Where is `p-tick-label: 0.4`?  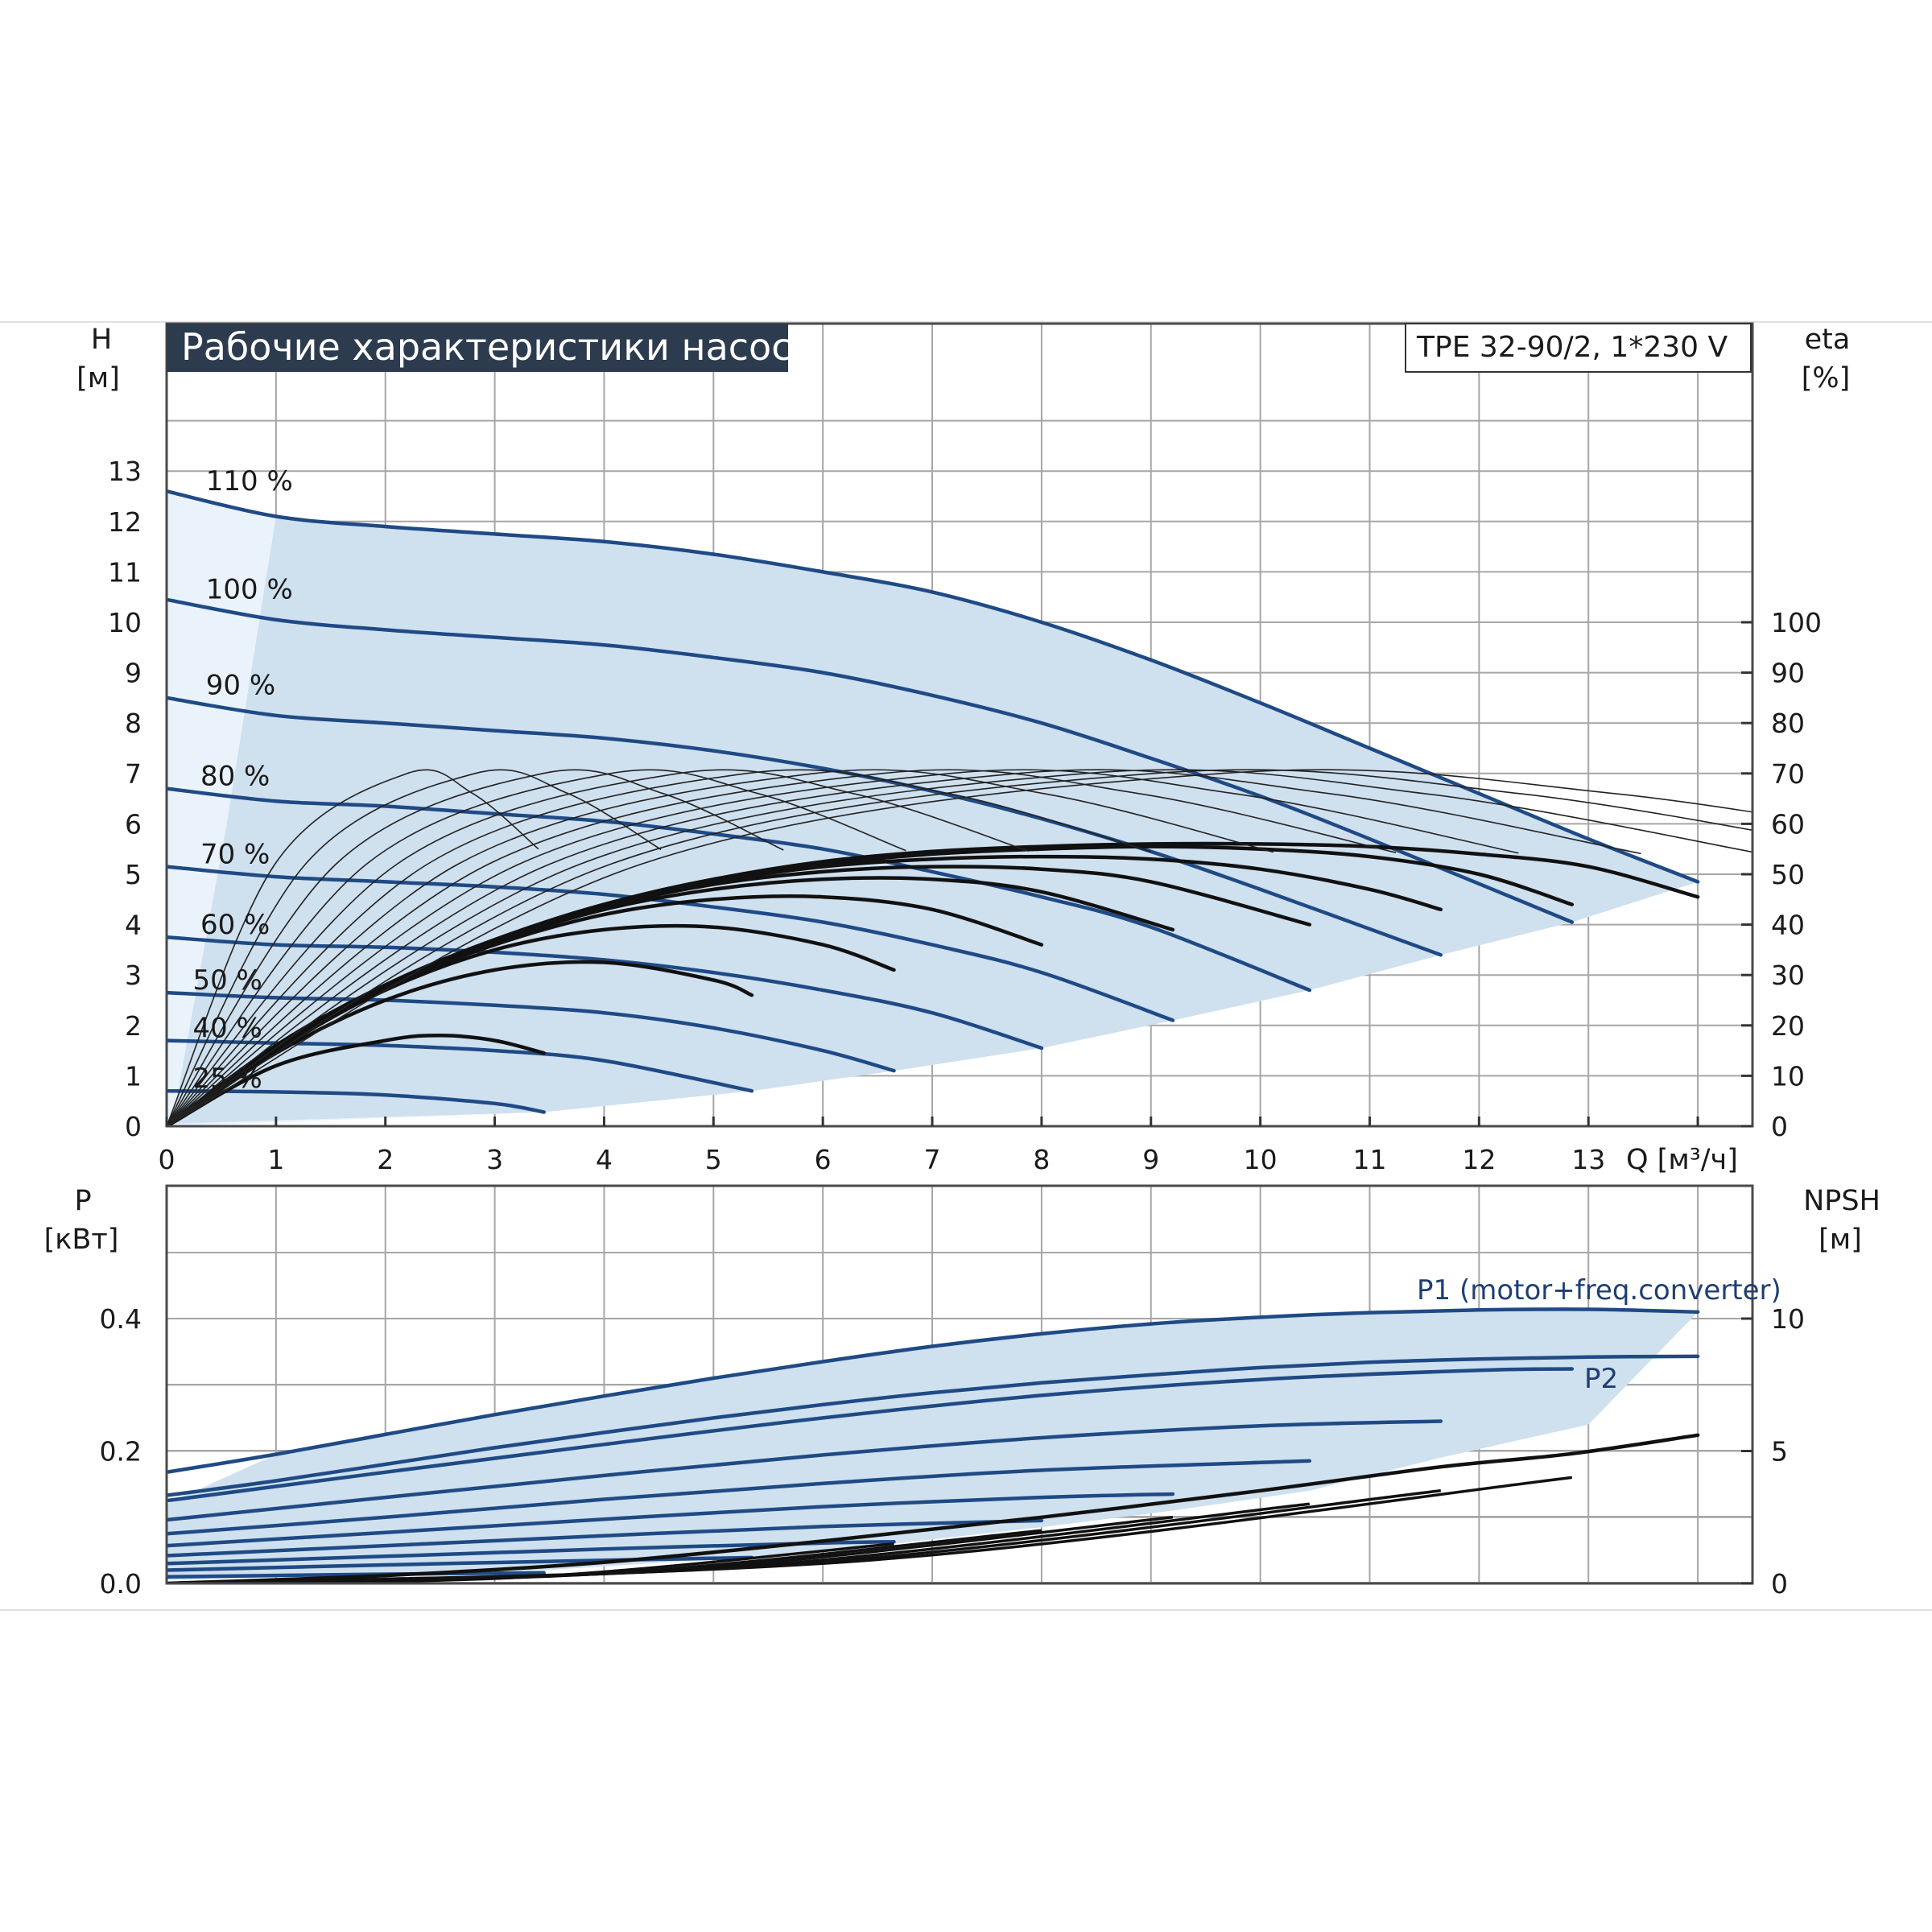 p-tick-label: 0.4 is located at coordinates (121, 1319).